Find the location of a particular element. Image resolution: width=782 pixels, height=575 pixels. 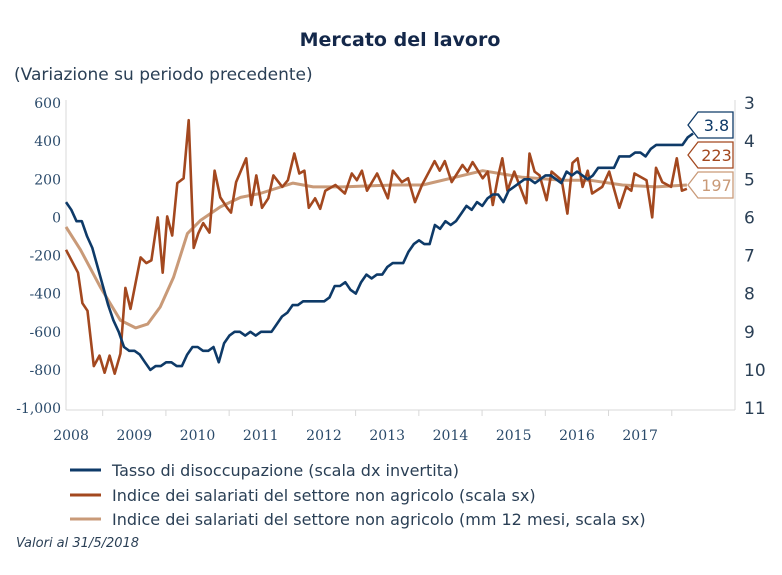

right-tick-label: 8 is located at coordinates (749, 295).